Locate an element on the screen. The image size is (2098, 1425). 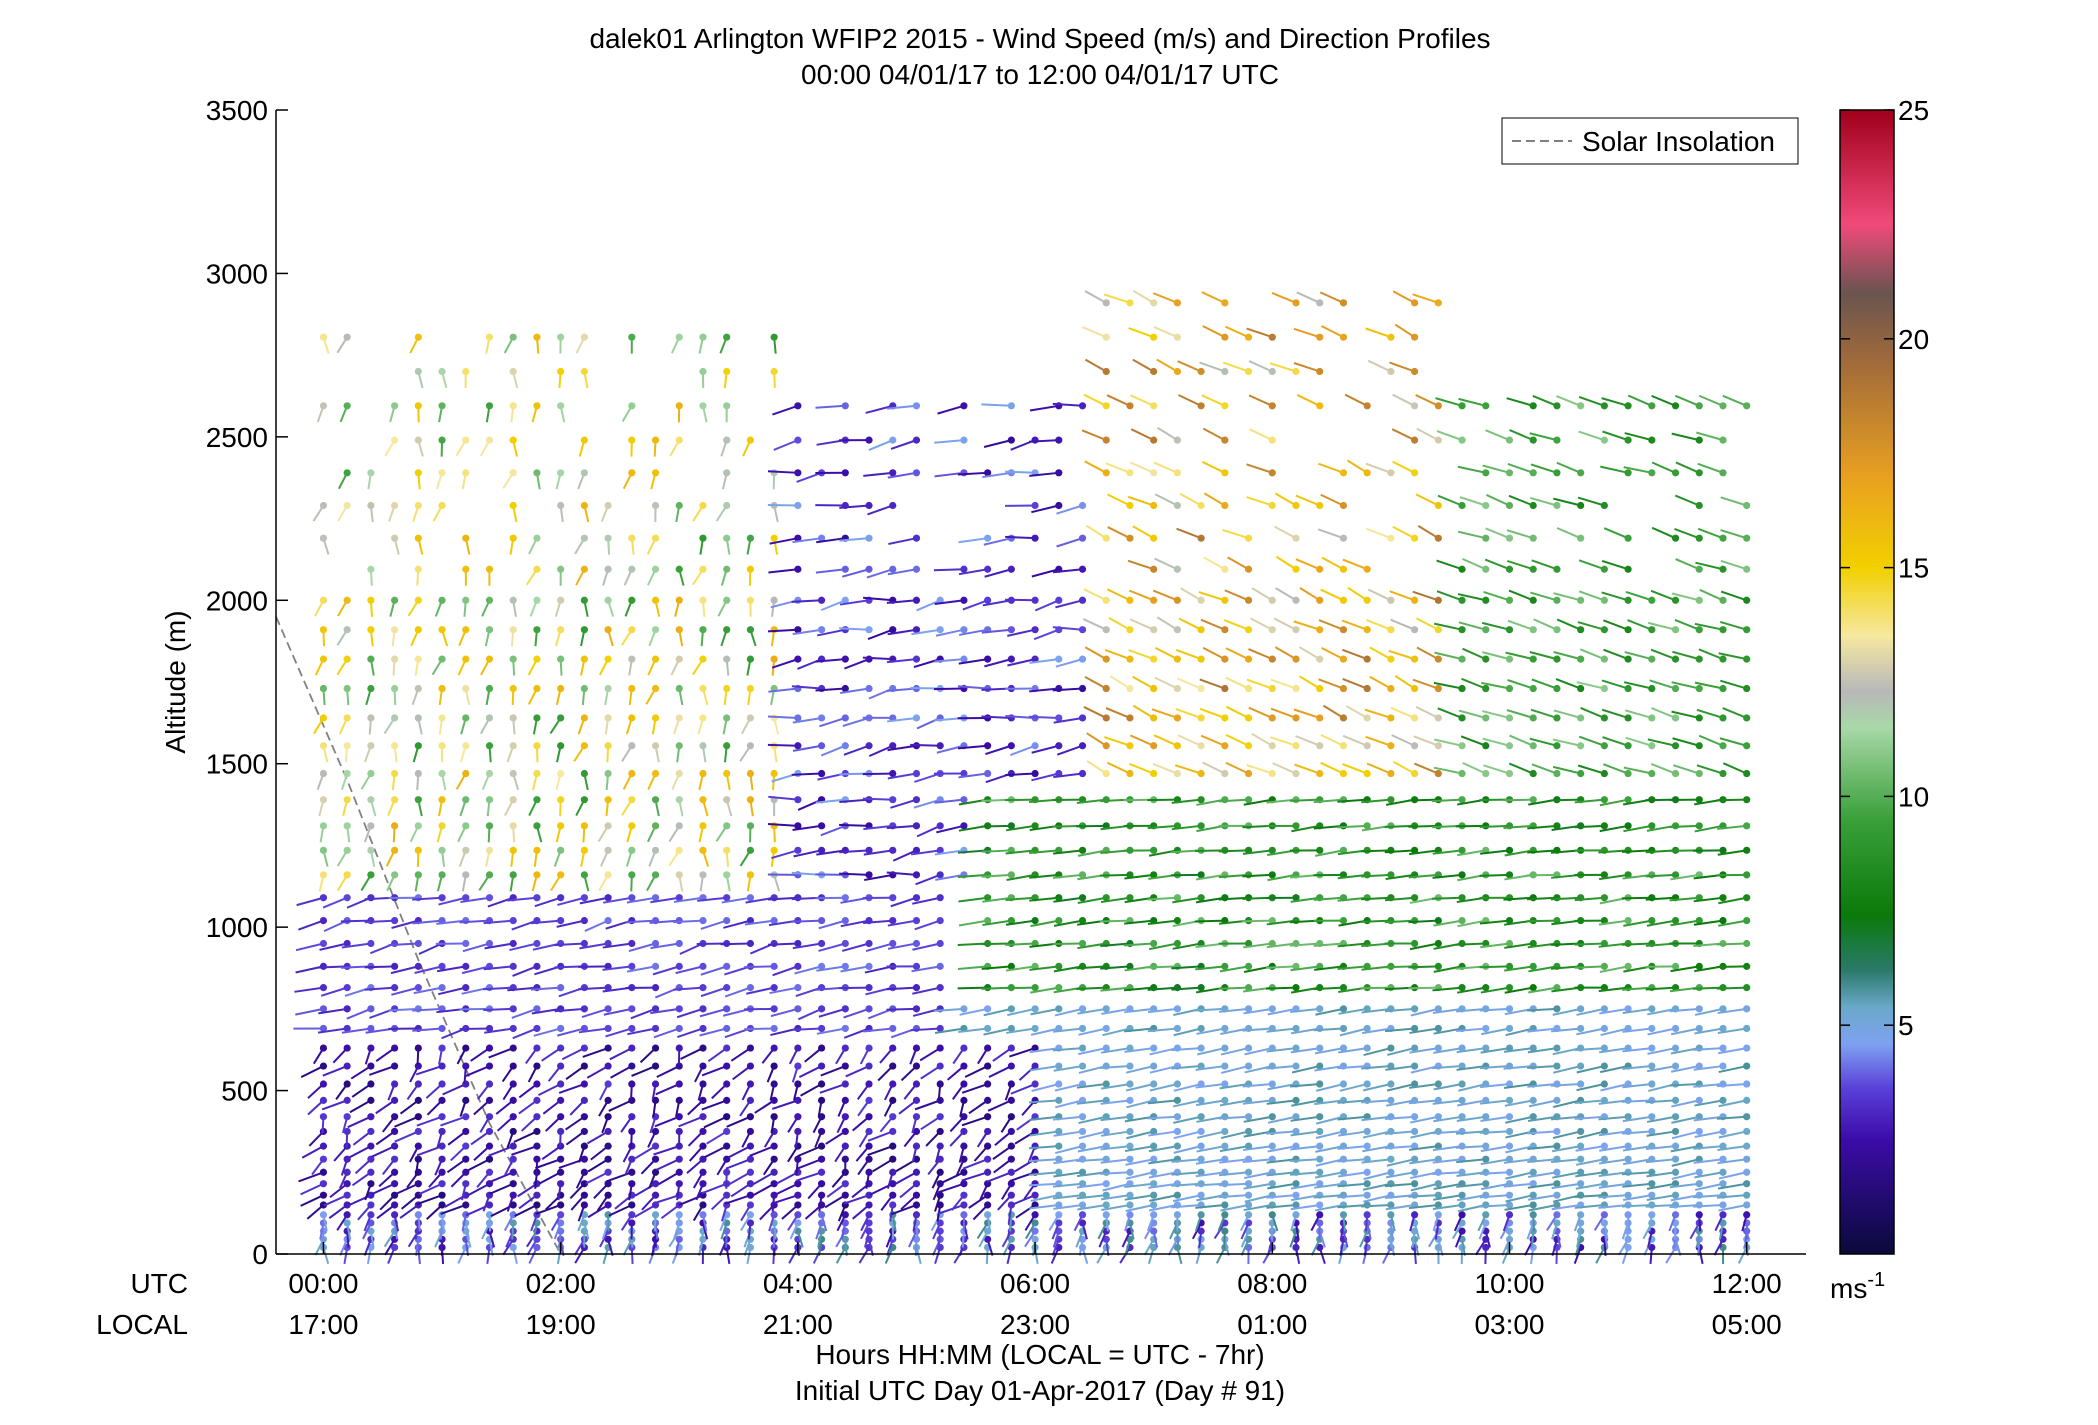
y-tick-label: 3500 is located at coordinates (237, 110).